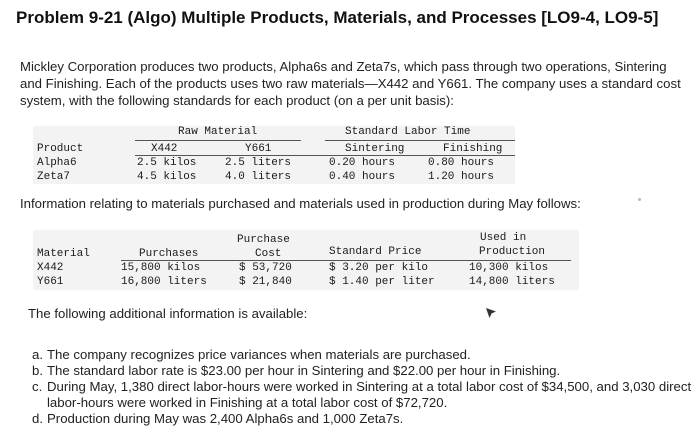 The height and width of the screenshot is (445, 700). Describe the element at coordinates (60, 149) in the screenshot. I see `header-product: Product` at that location.